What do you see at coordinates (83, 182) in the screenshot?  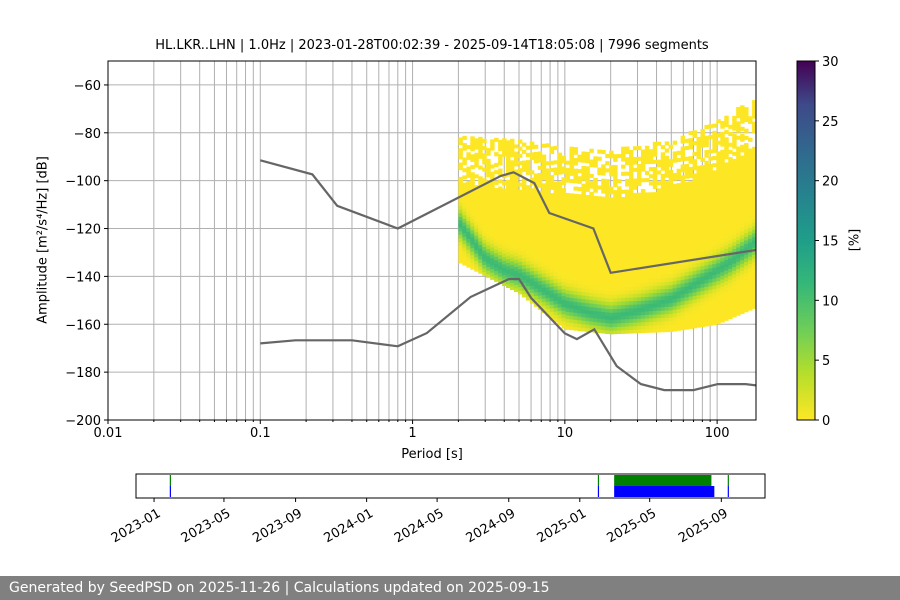 I see `y-tick-label: −100` at bounding box center [83, 182].